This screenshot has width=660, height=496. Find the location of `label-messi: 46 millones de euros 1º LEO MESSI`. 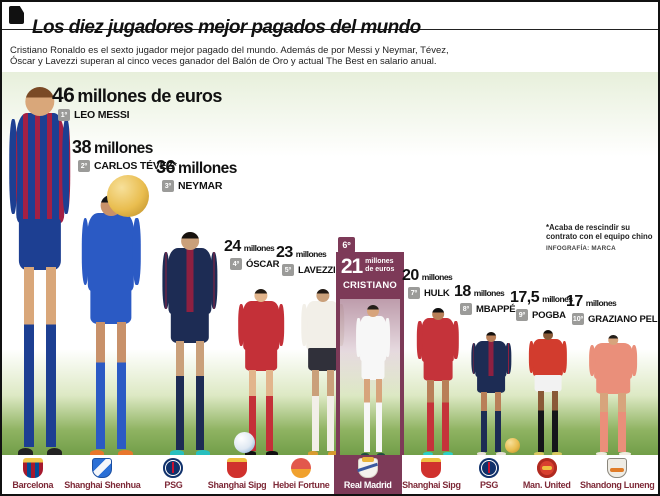

label-messi: 46 millones de euros 1º LEO MESSI is located at coordinates (137, 103).